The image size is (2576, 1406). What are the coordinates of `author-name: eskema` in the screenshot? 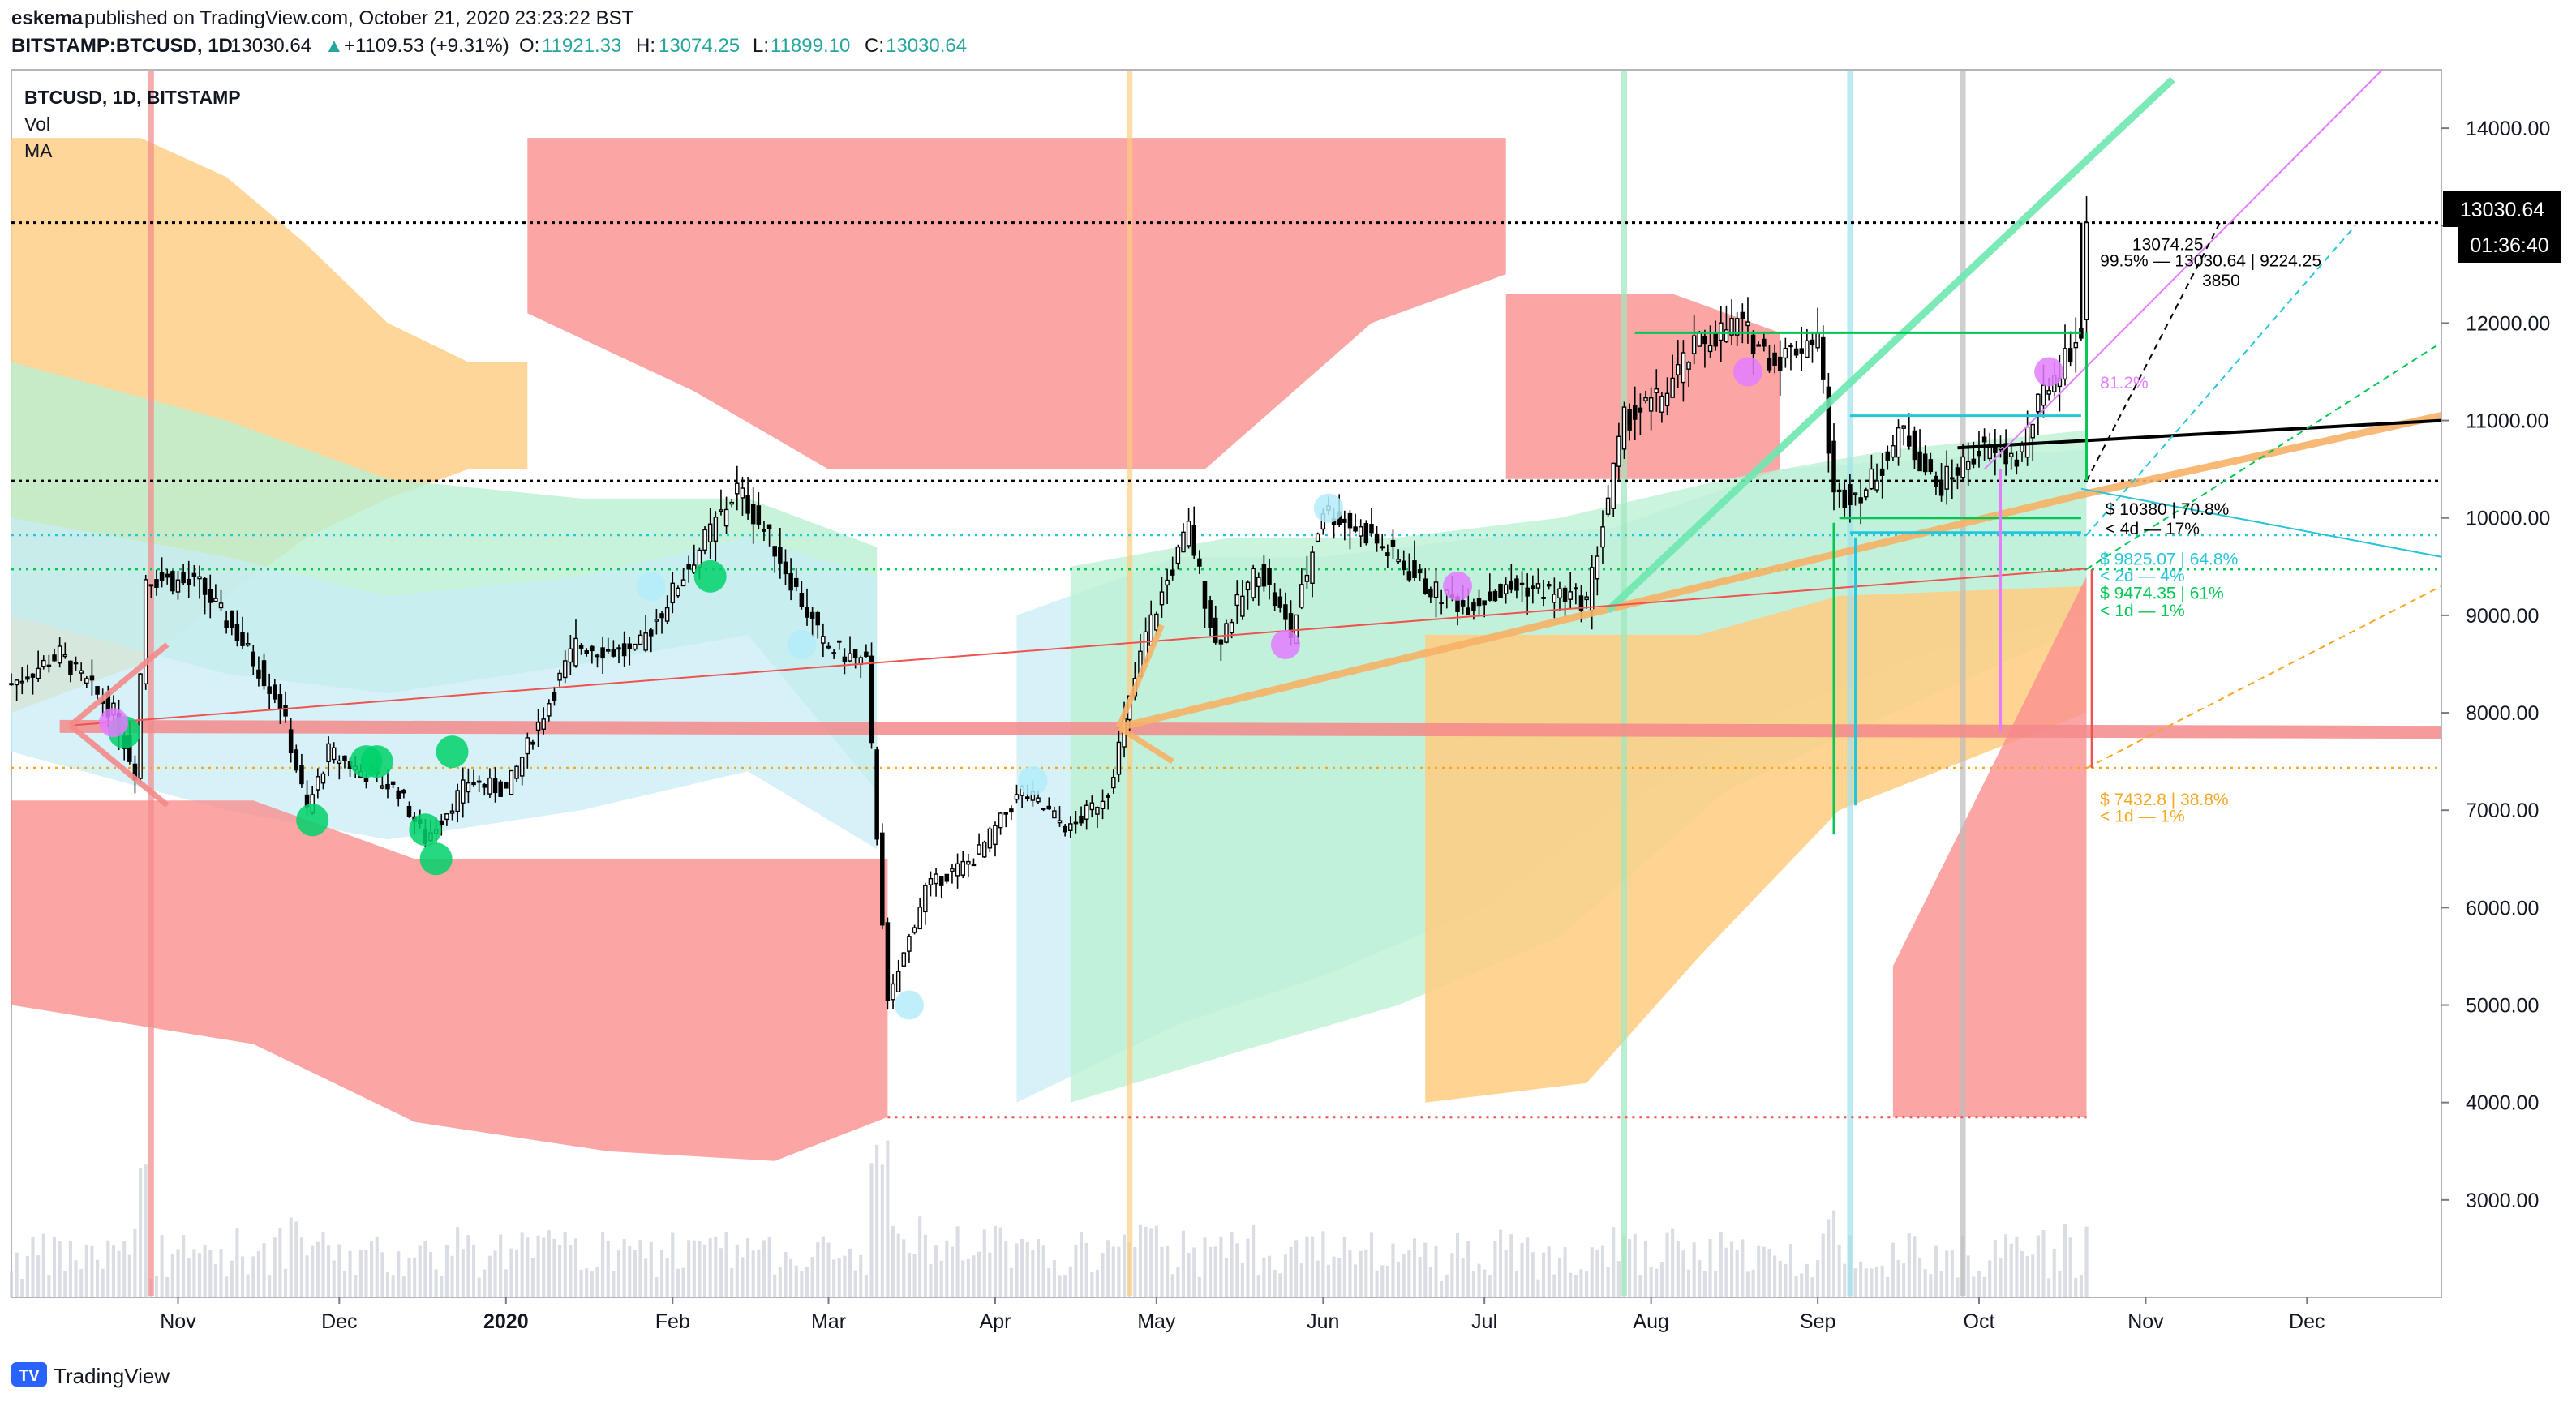 It's located at (47, 18).